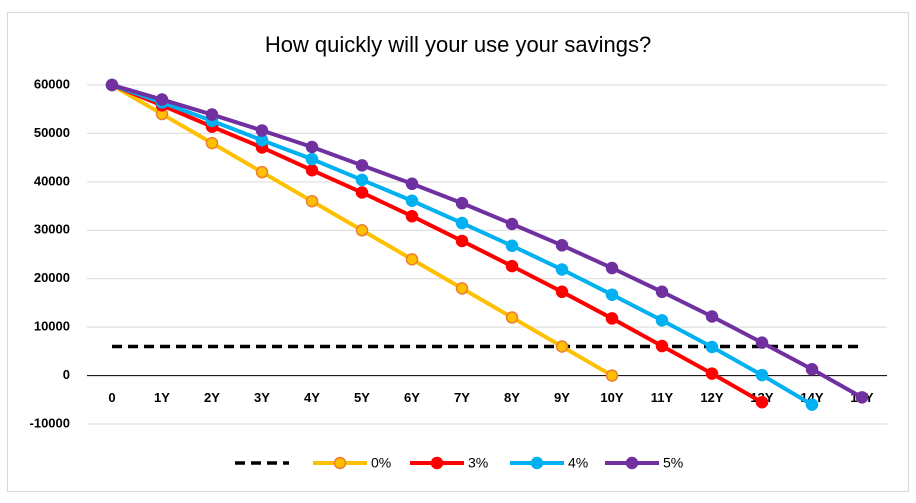 The width and height of the screenshot is (916, 503). What do you see at coordinates (611, 397) in the screenshot?
I see `x-tick-label: 10Y` at bounding box center [611, 397].